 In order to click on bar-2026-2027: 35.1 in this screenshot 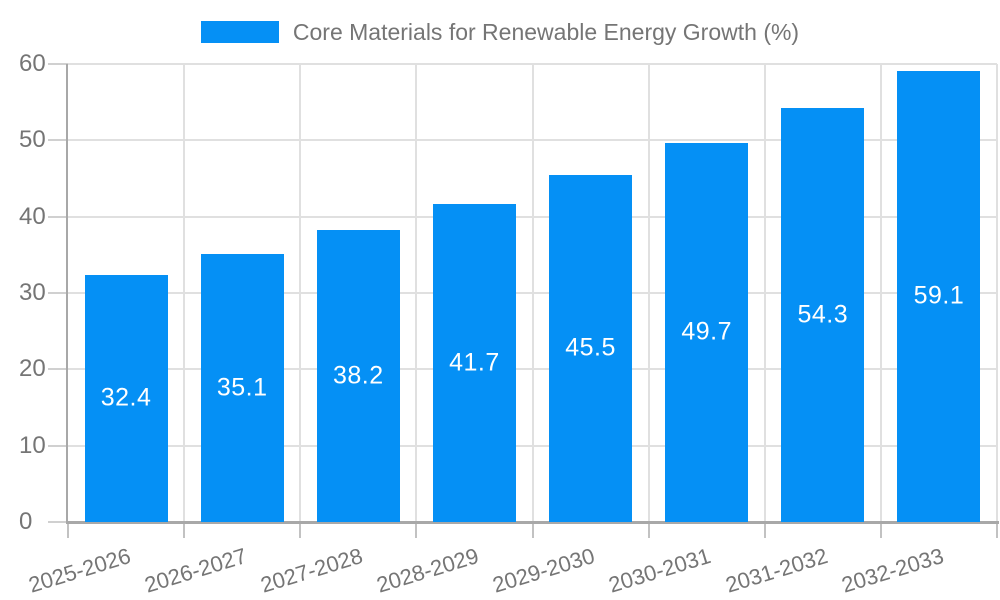, I will do `click(242, 388)`.